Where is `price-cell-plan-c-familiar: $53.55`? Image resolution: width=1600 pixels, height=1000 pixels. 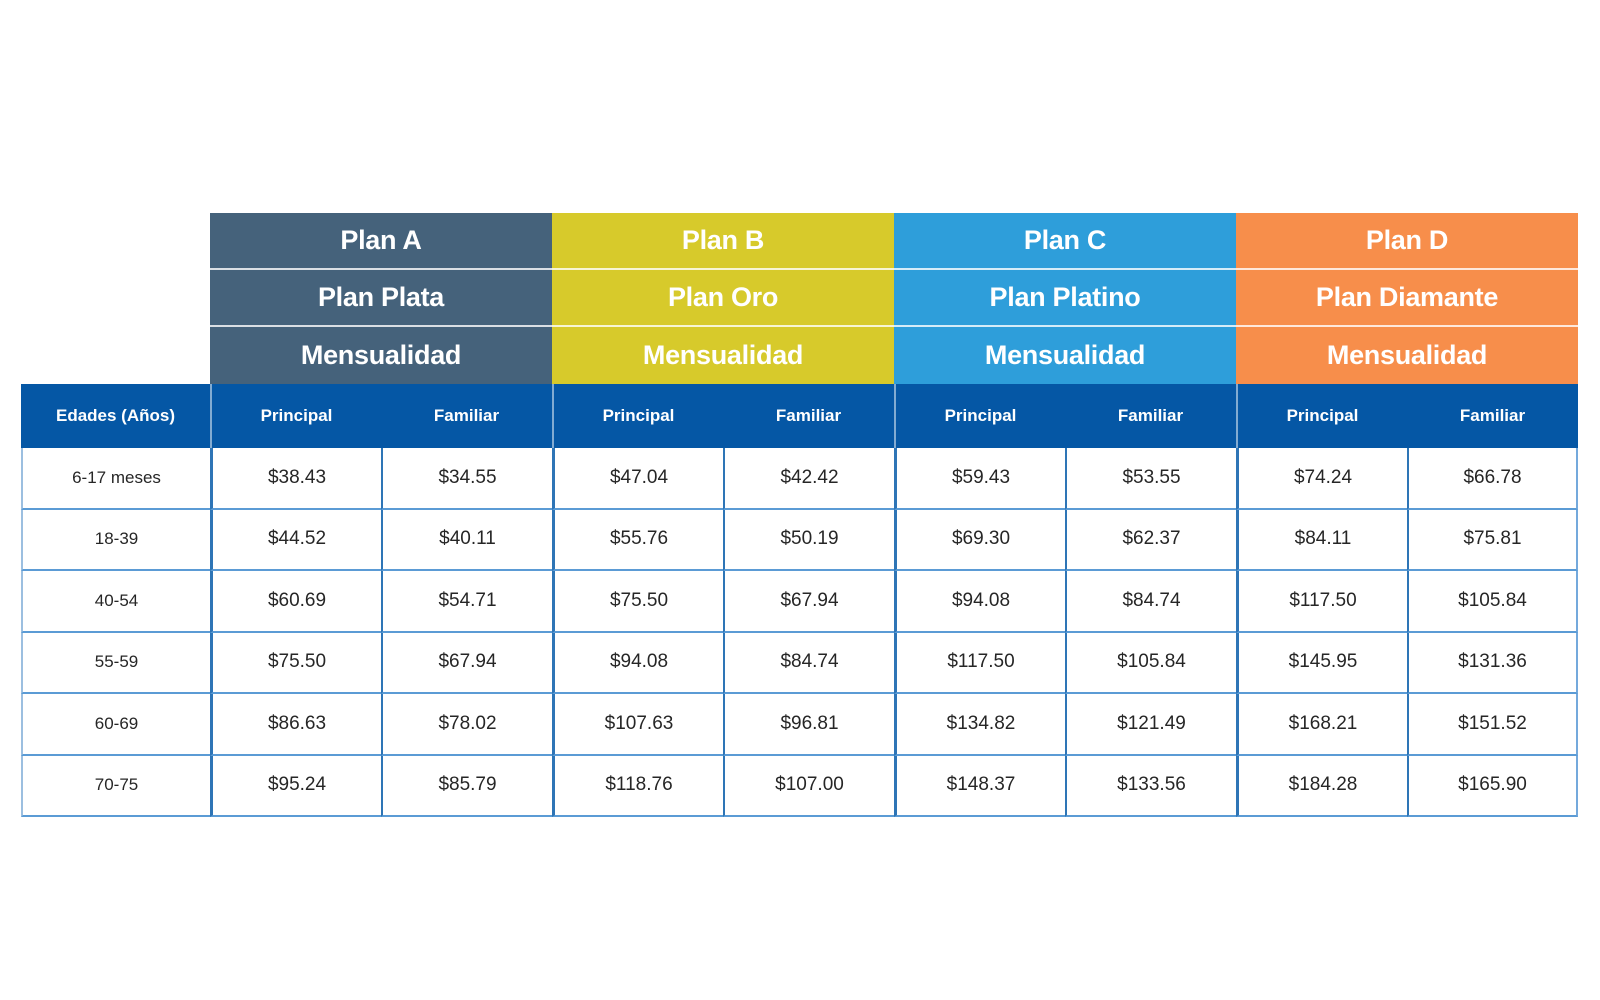
price-cell-plan-c-familiar: $53.55 is located at coordinates (1150, 479).